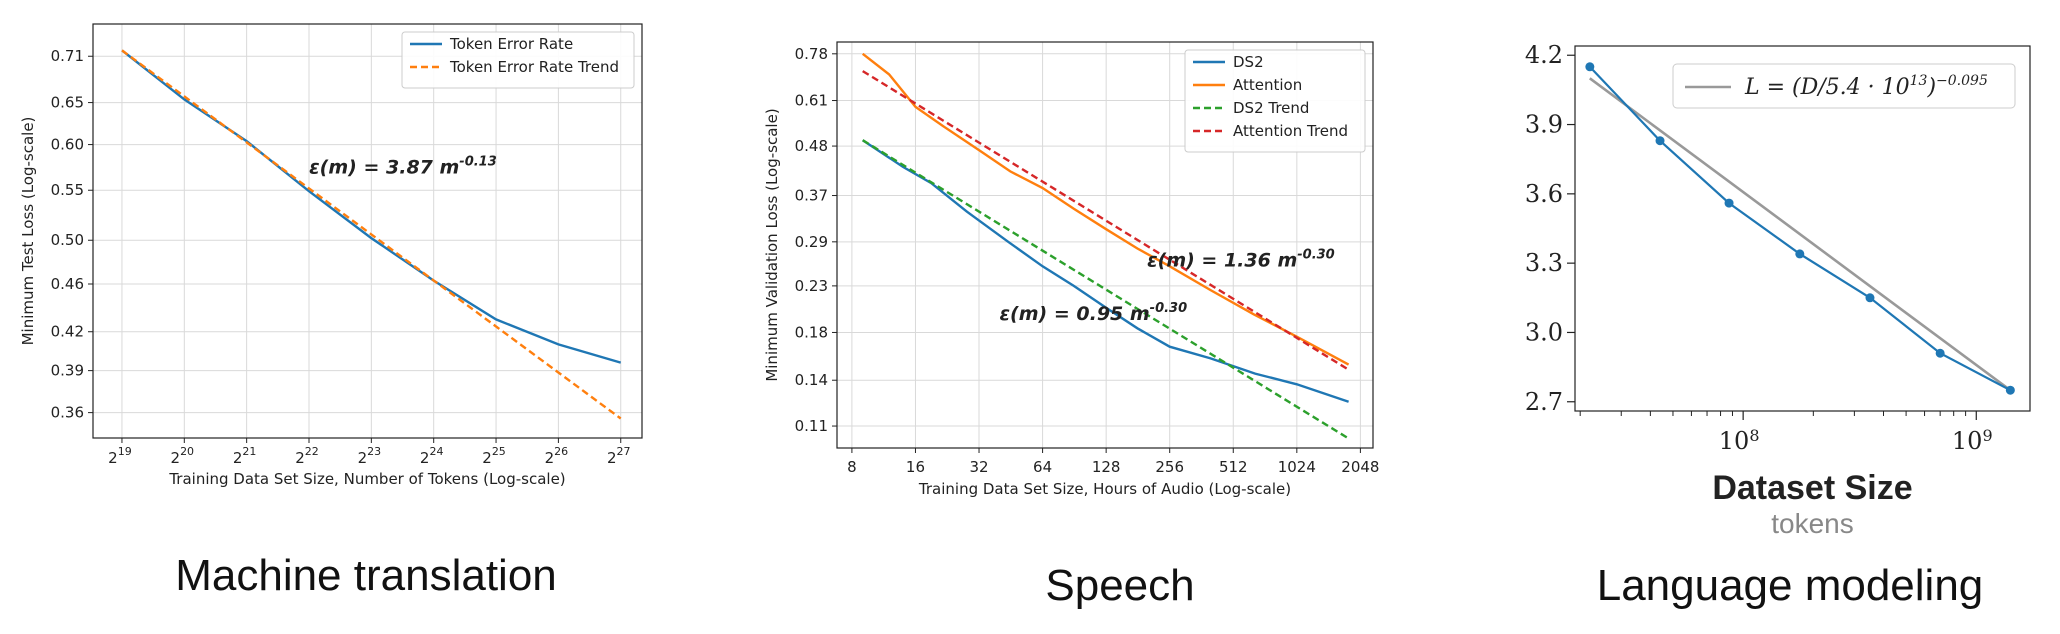 The height and width of the screenshot is (634, 2060). I want to click on x-tick-label: 256, so click(1169, 467).